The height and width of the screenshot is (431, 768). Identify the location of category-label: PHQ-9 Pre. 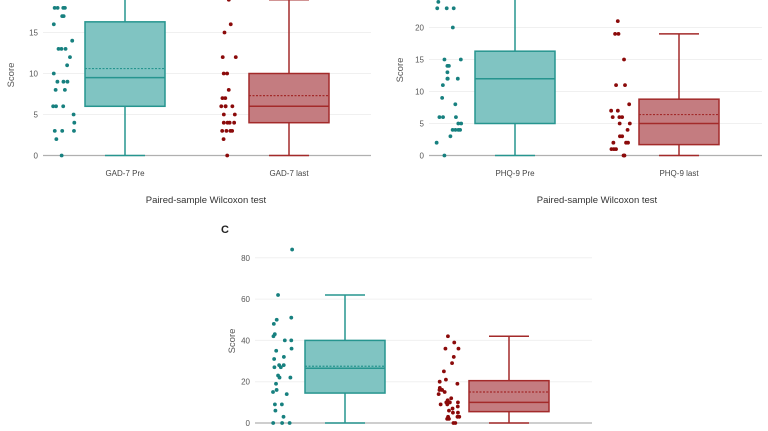
(515, 173).